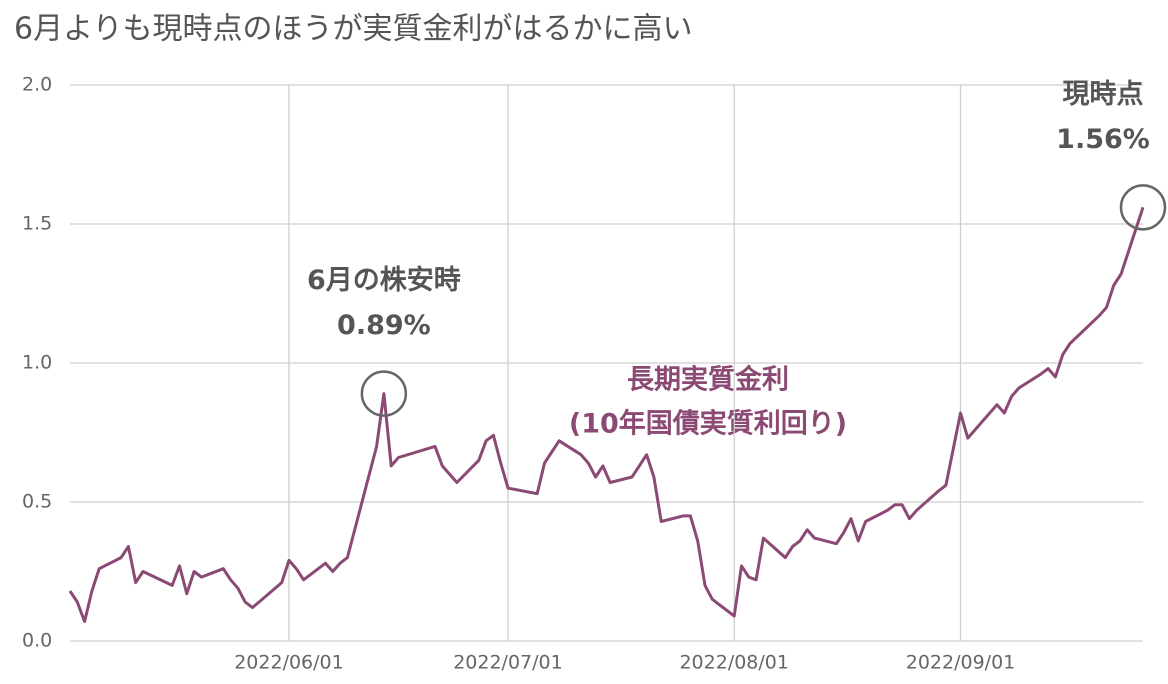  What do you see at coordinates (1103, 139) in the screenshot?
I see `annotation-value: 1.56%` at bounding box center [1103, 139].